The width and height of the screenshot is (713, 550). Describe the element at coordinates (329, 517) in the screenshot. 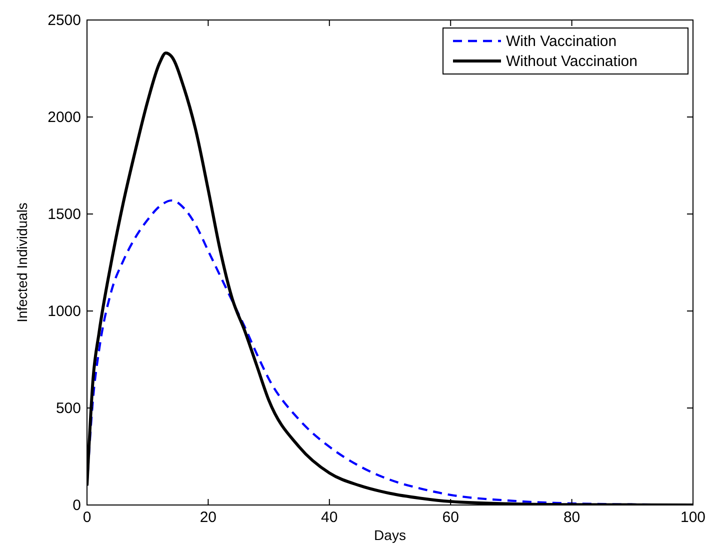

I see `x-tick-label: 40` at that location.